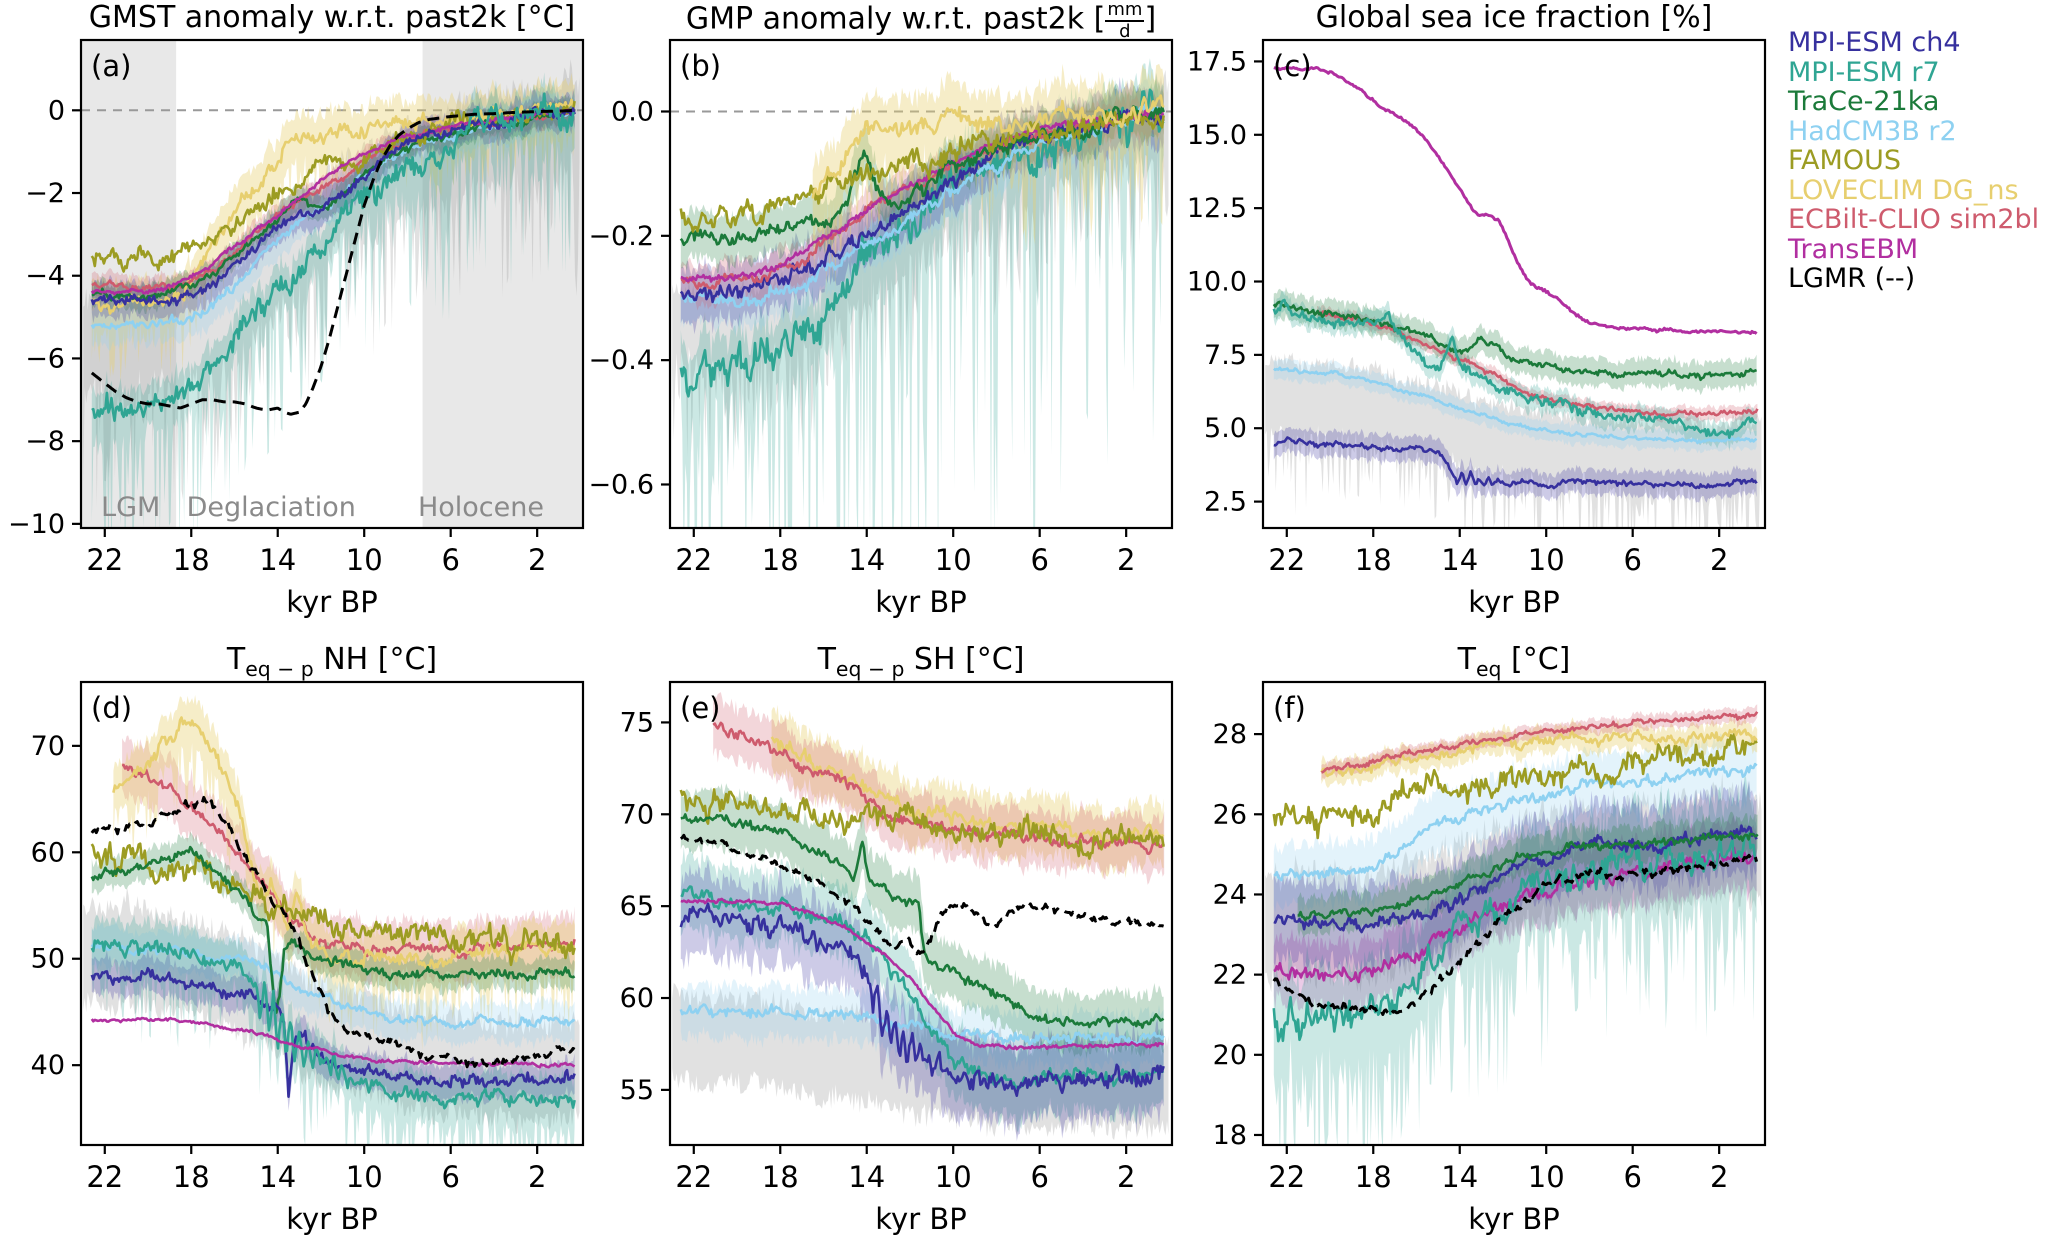  Describe the element at coordinates (36, 524) in the screenshot. I see `ytick-label: −10` at that location.